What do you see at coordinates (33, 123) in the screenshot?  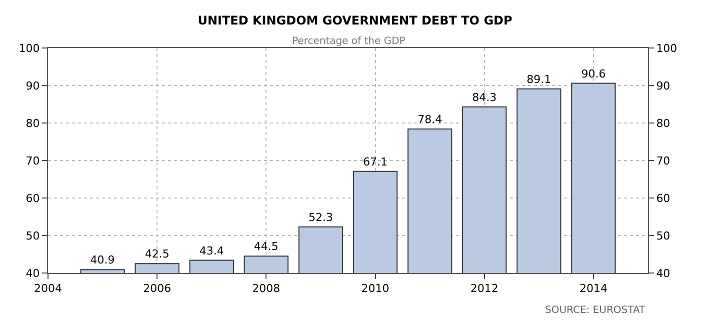 I see `y-tick-label: 80` at bounding box center [33, 123].